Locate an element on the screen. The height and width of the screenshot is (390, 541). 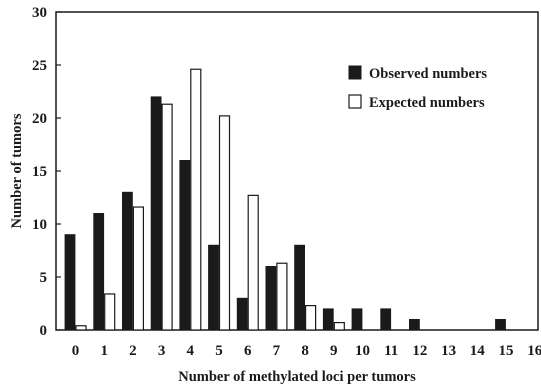
x-tick-label: 9 is located at coordinates (334, 351).